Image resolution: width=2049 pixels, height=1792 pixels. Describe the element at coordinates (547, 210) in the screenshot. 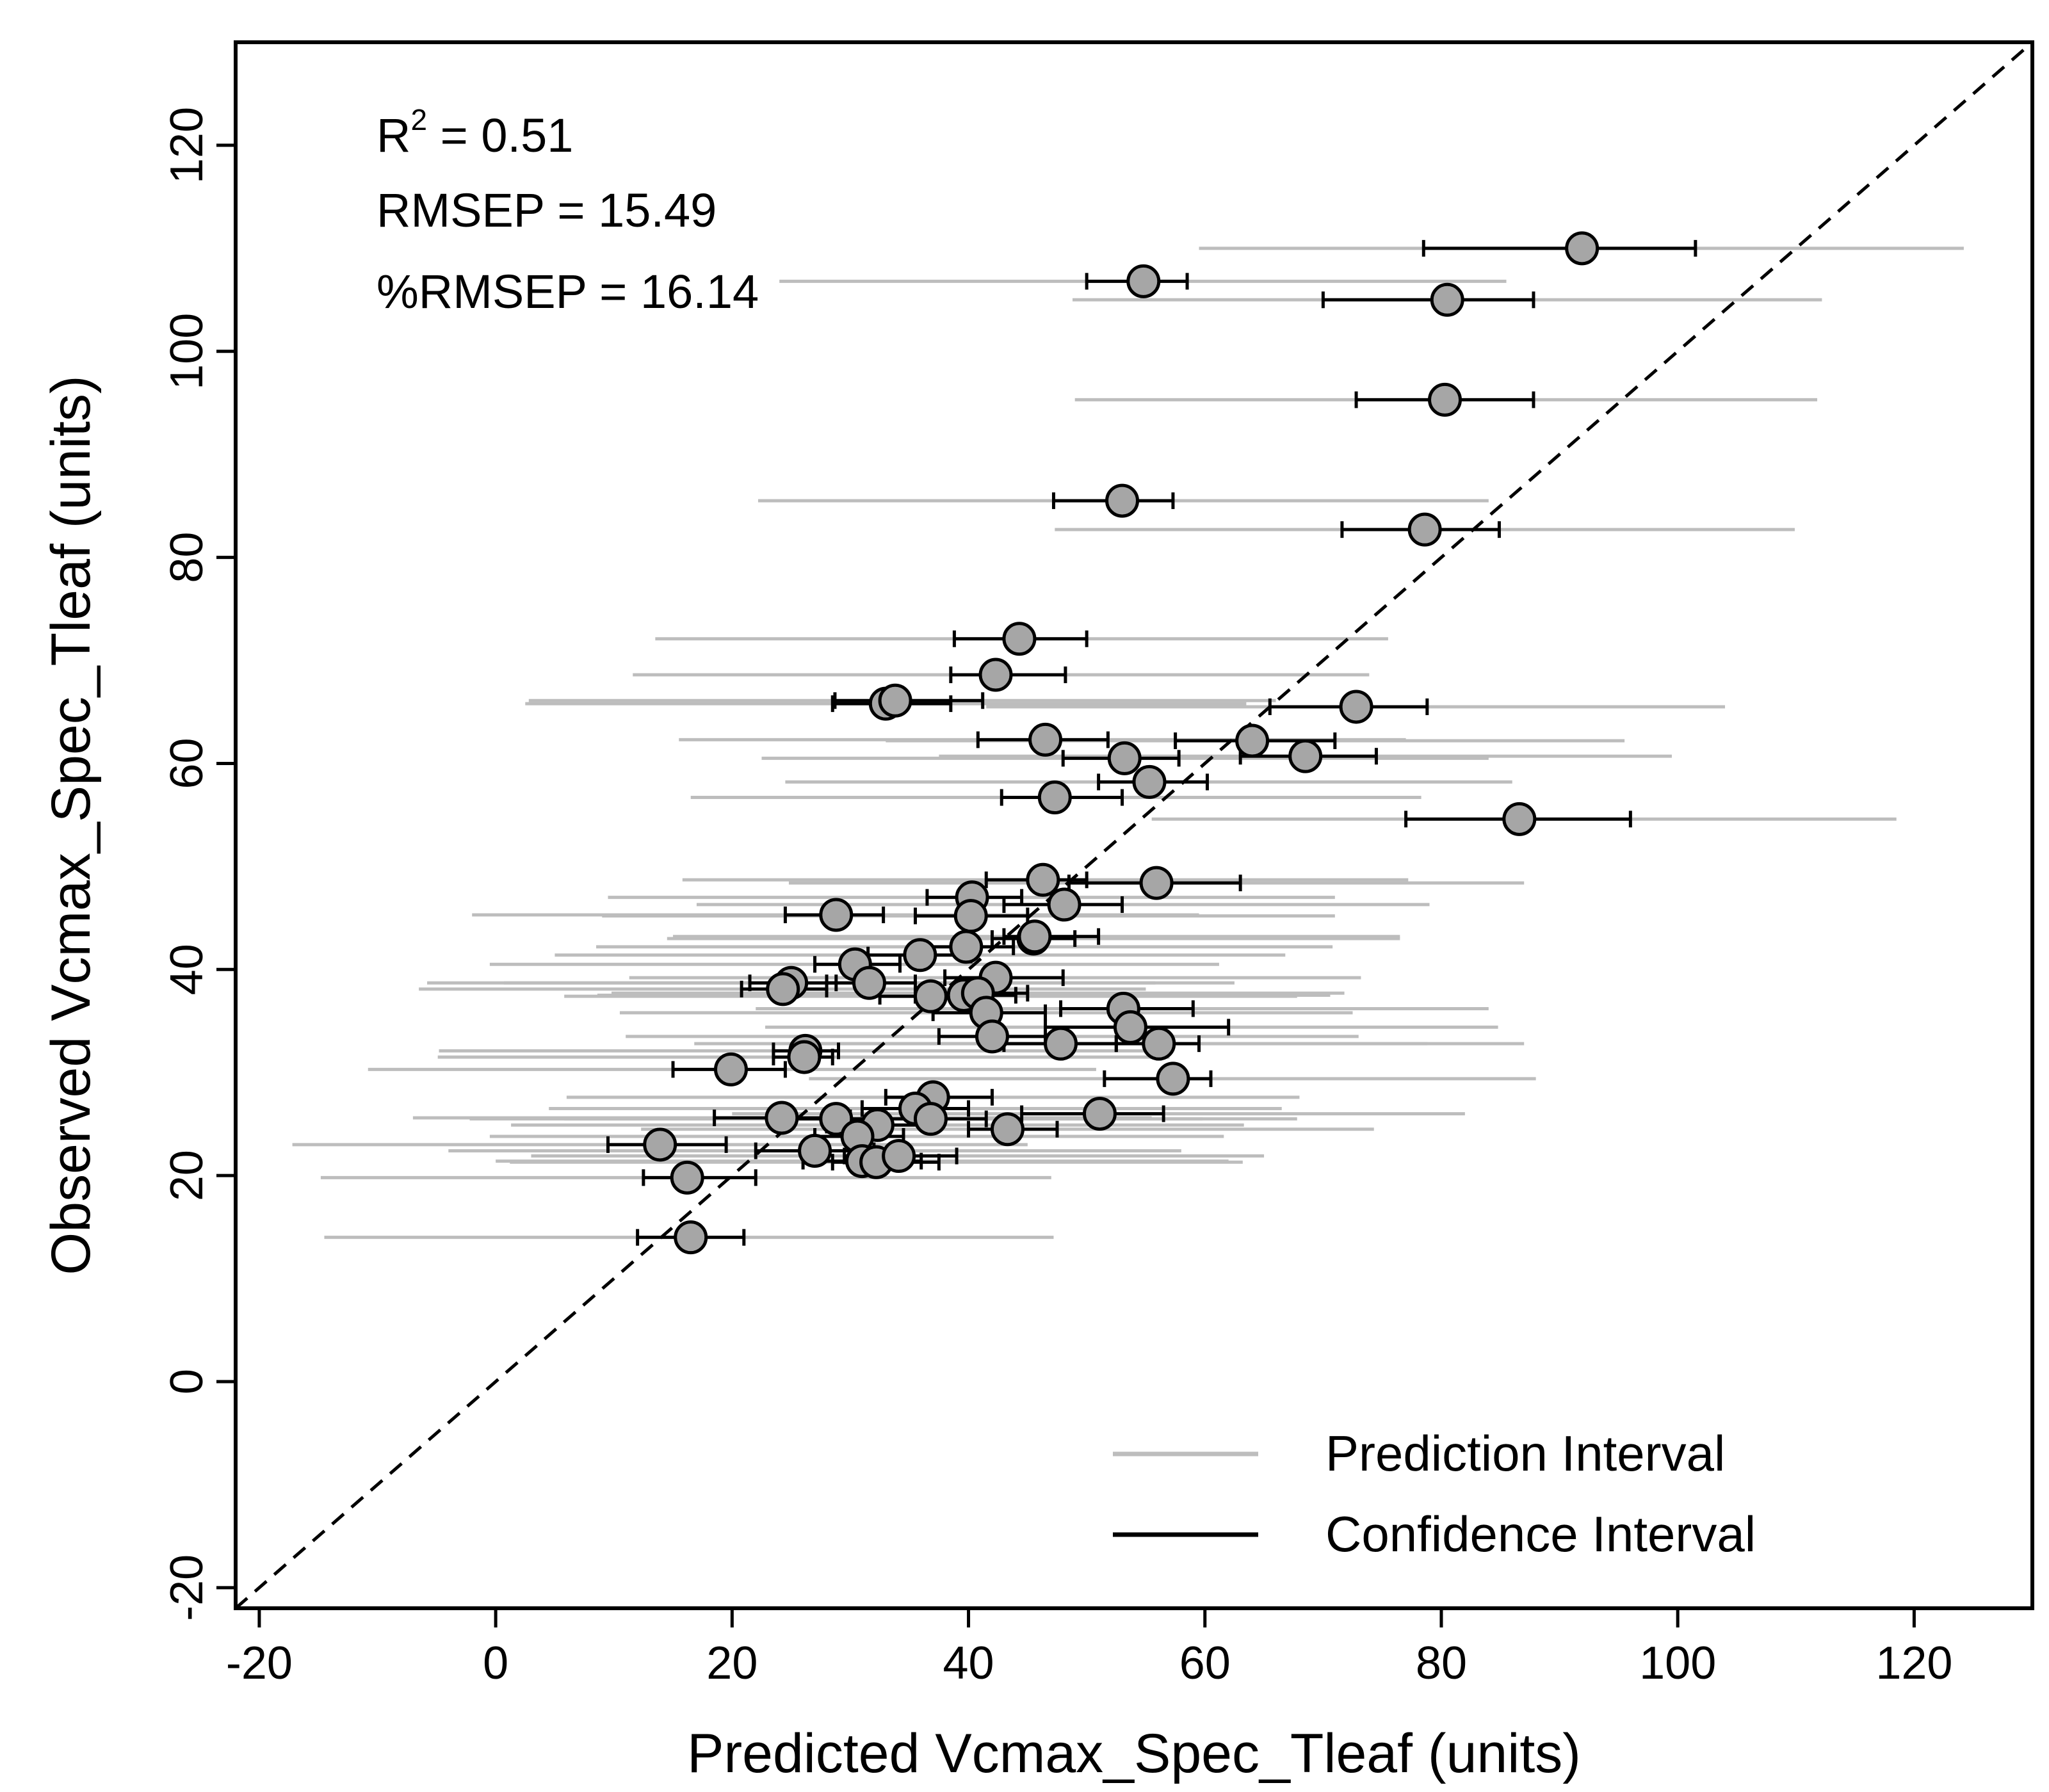

I see `rmsep-annotation: RMSEP = 15.49` at that location.